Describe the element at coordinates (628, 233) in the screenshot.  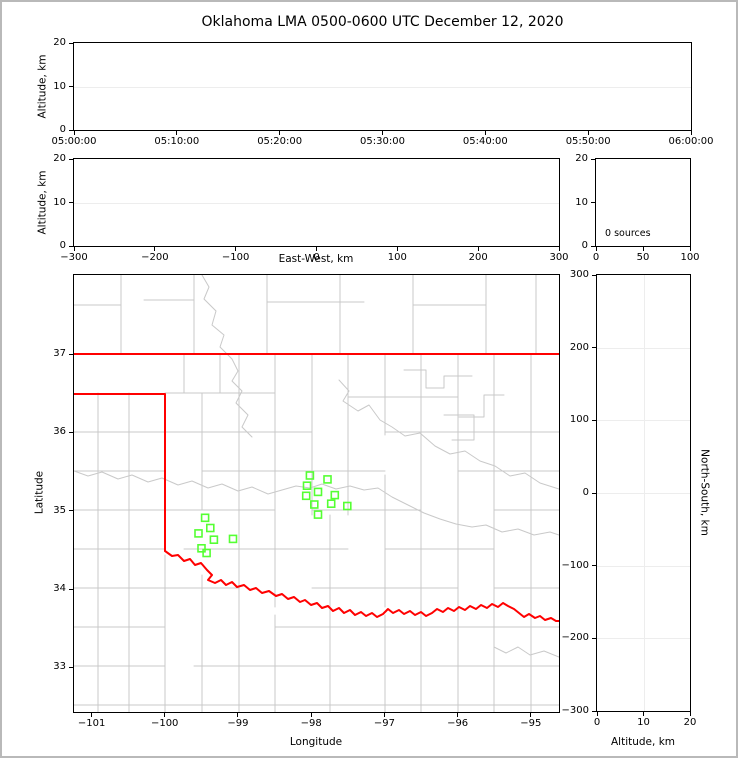
I see `histogram-annotation: 0 sources` at that location.